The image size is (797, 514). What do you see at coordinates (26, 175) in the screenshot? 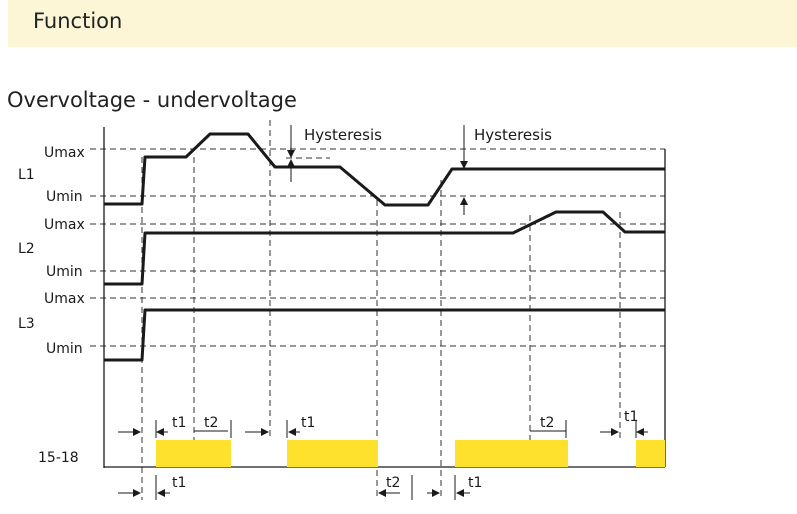
I see `l1-label: L1` at bounding box center [26, 175].